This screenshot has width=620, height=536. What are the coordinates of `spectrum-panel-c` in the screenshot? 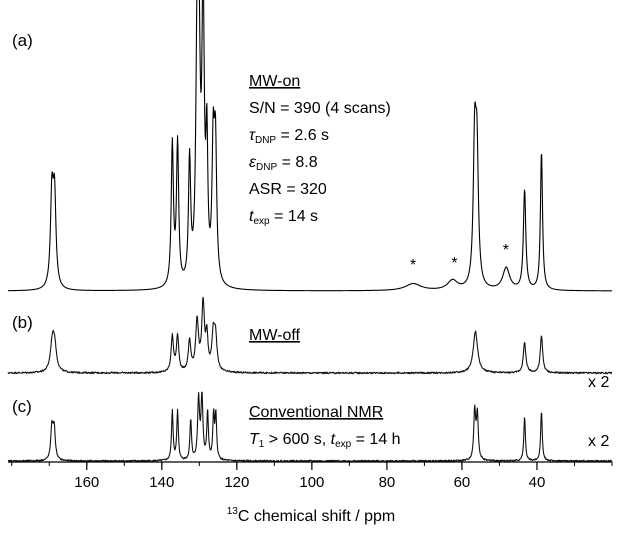 It's located at (310, 427).